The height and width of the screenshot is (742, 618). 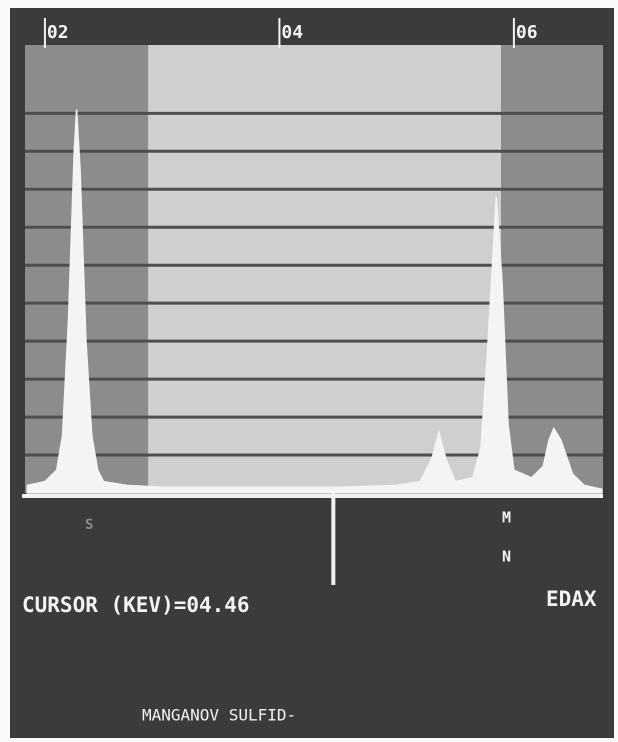 What do you see at coordinates (506, 518) in the screenshot?
I see `peak-label: M` at bounding box center [506, 518].